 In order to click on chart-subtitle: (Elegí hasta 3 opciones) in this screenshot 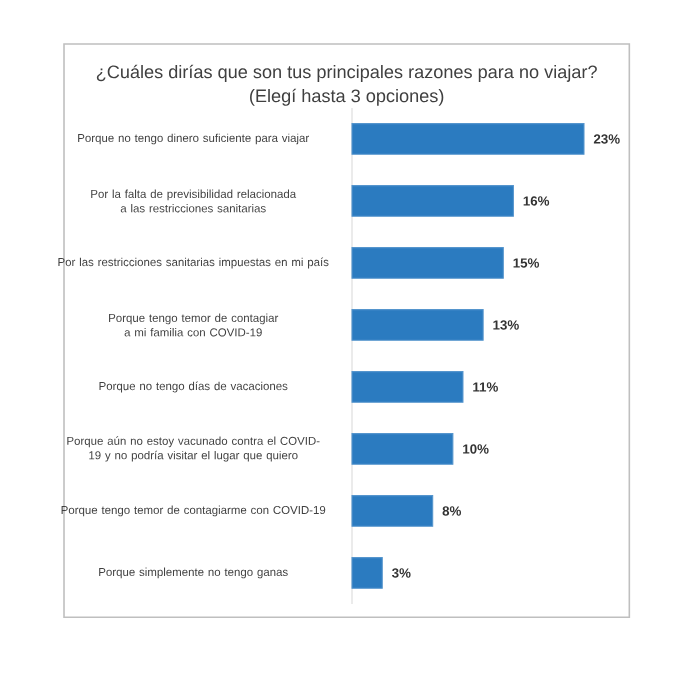, I will do `click(347, 97)`.